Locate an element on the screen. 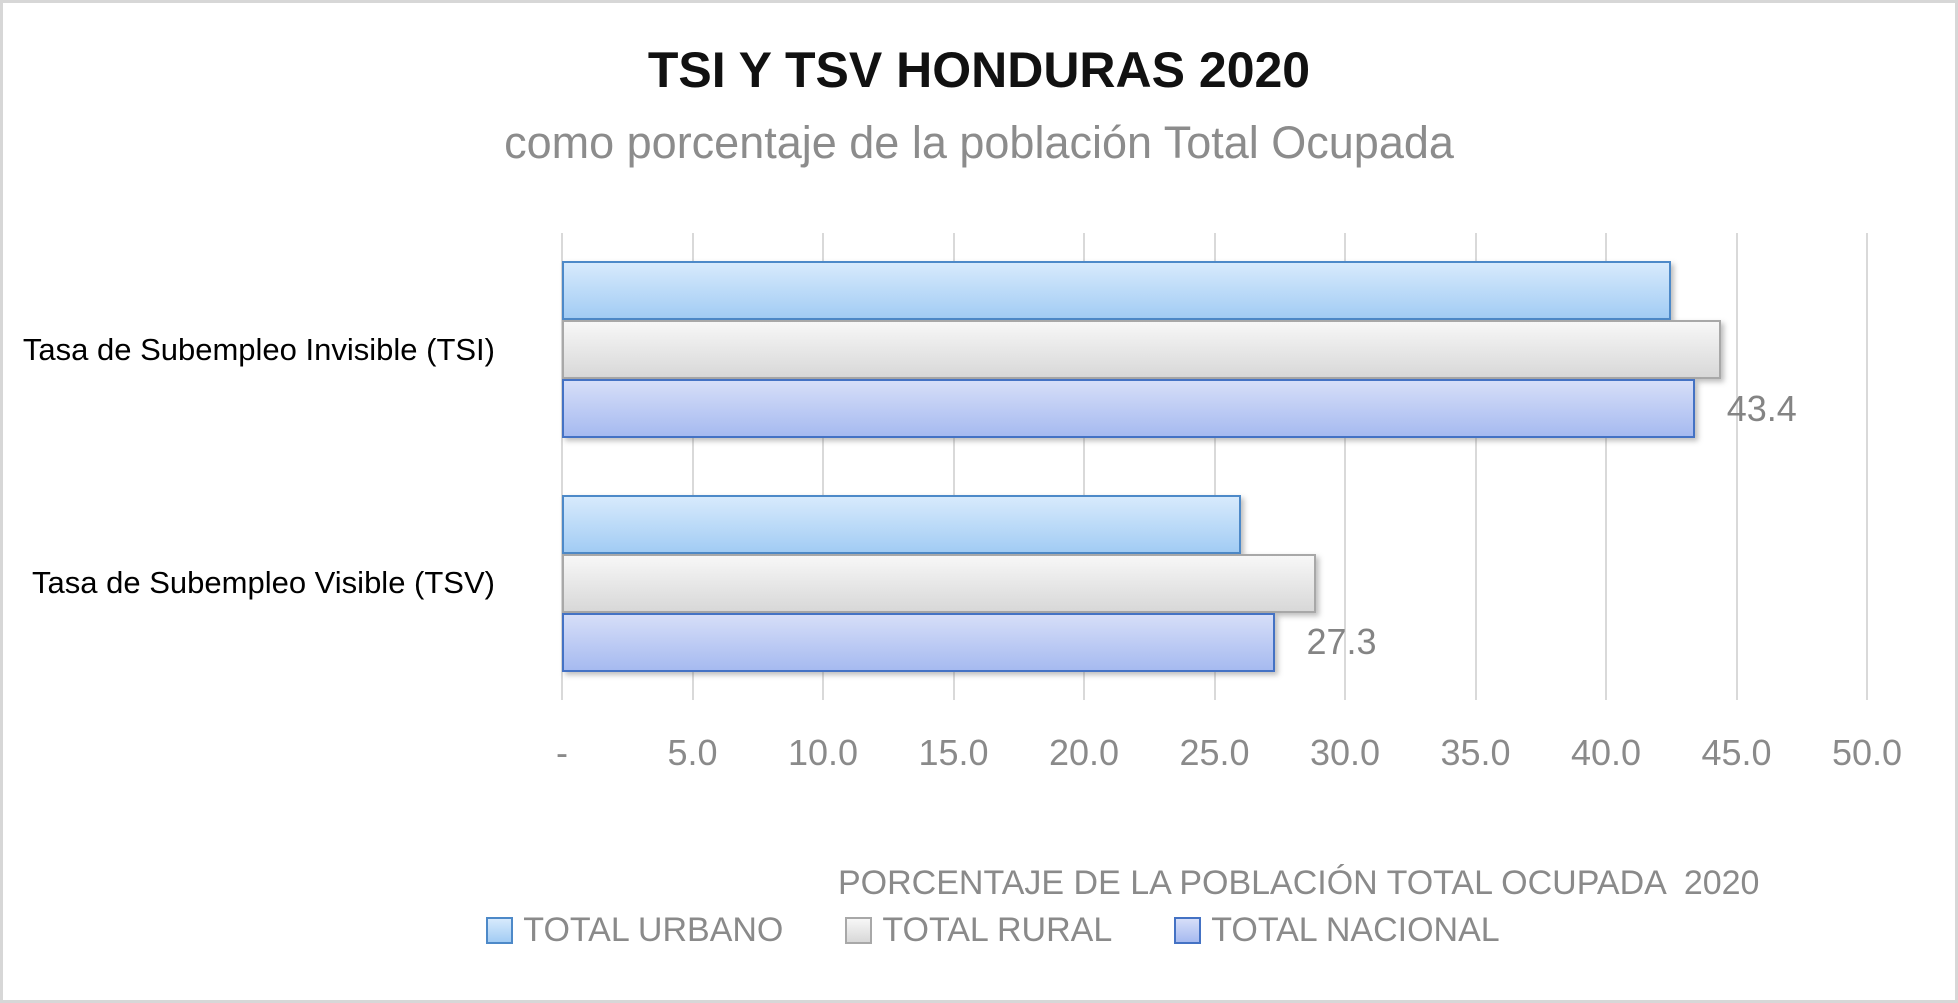 The width and height of the screenshot is (1958, 1003). bar-total-urbano-tsv is located at coordinates (901, 524).